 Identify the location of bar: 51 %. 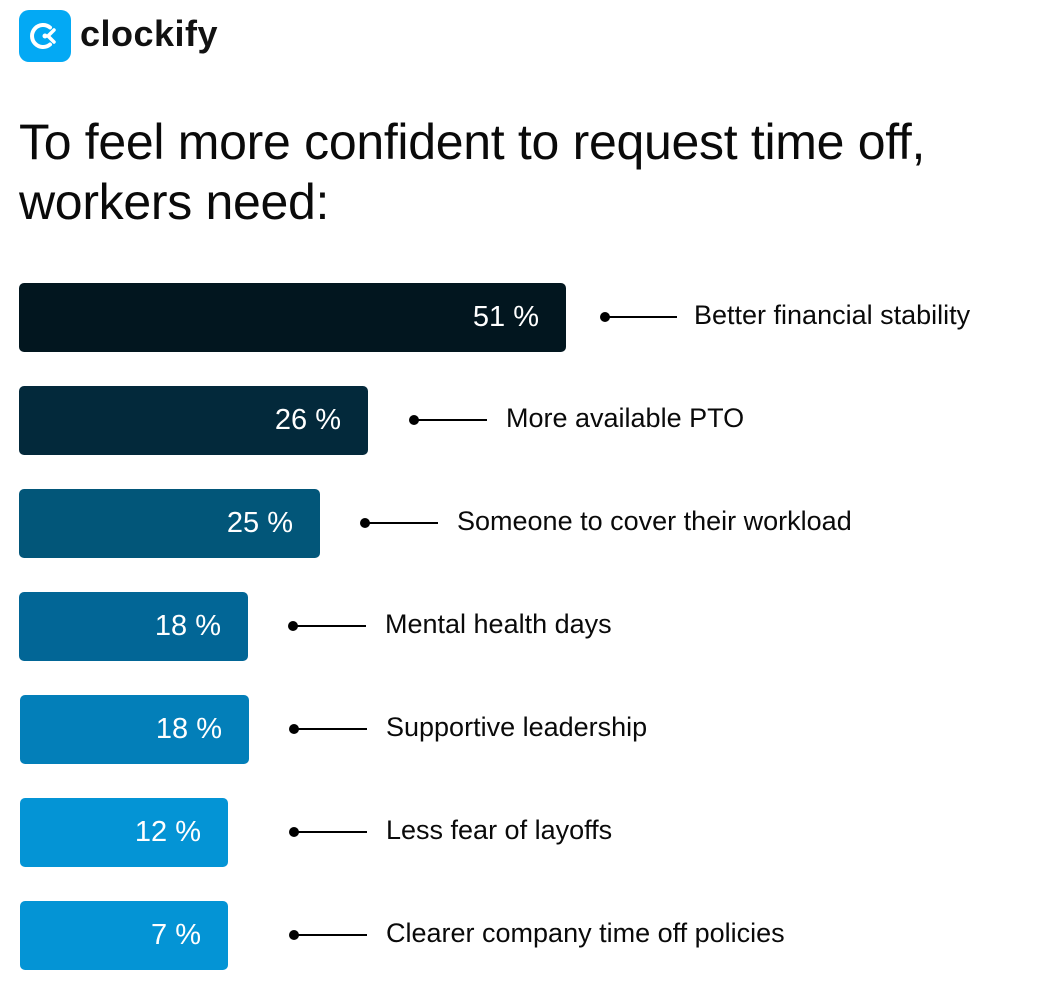
(292, 317).